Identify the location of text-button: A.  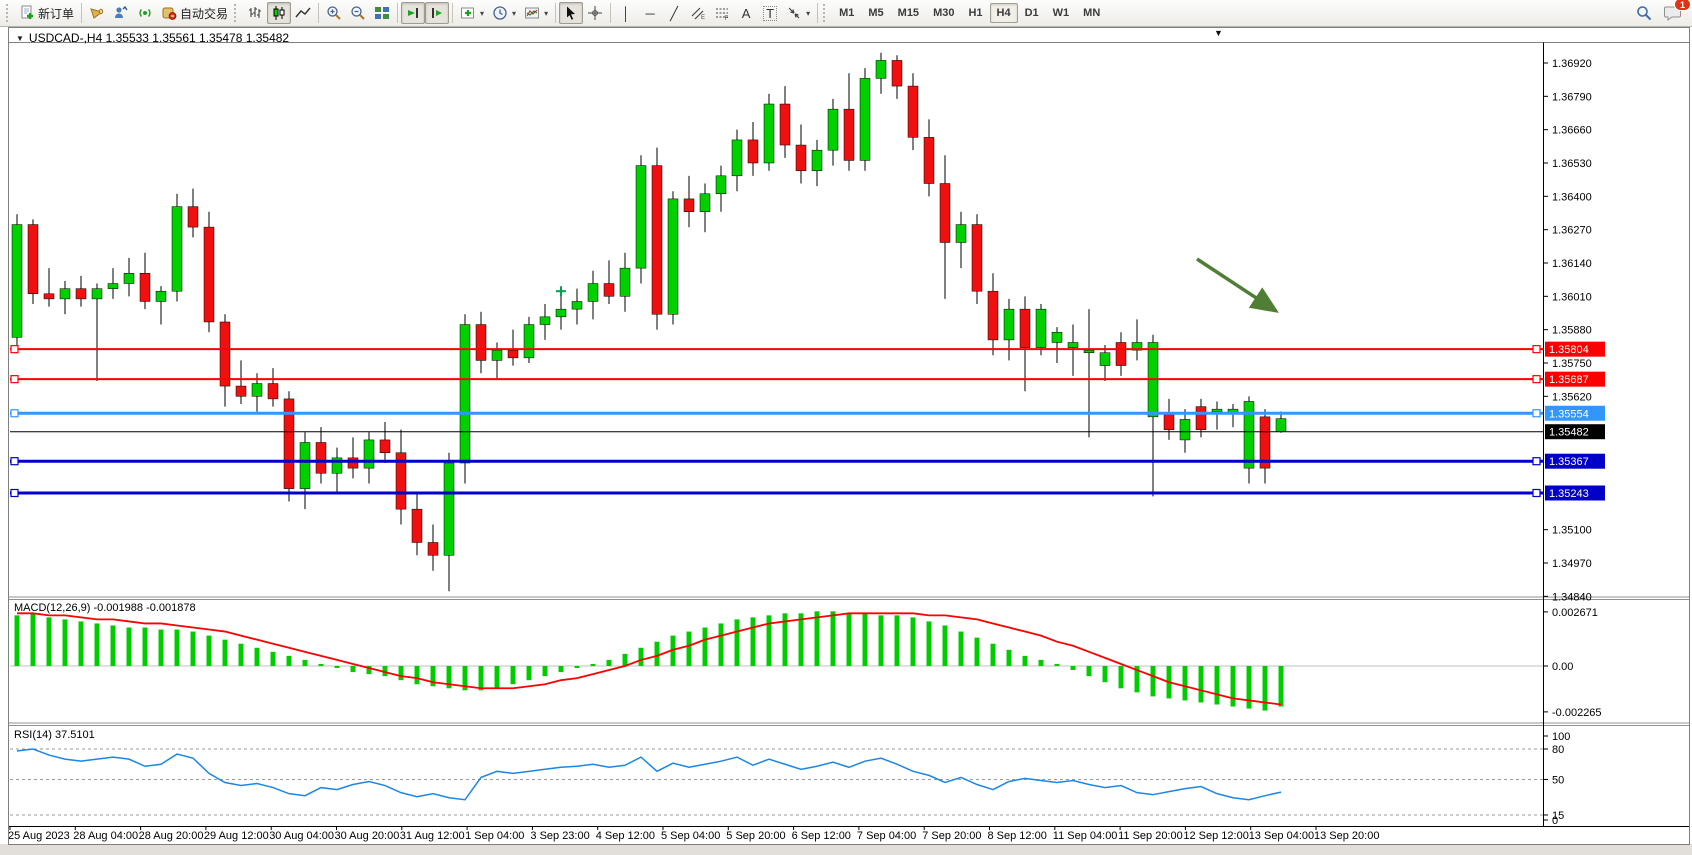
(746, 13).